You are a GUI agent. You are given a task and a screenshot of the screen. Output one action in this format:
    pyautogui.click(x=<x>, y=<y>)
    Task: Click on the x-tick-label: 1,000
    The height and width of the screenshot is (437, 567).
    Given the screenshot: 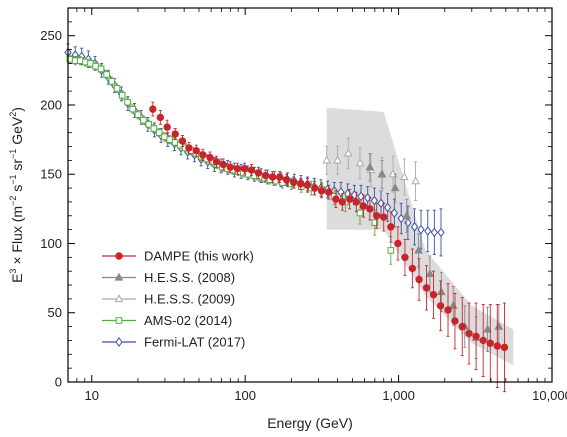 What is the action you would take?
    pyautogui.click(x=398, y=395)
    